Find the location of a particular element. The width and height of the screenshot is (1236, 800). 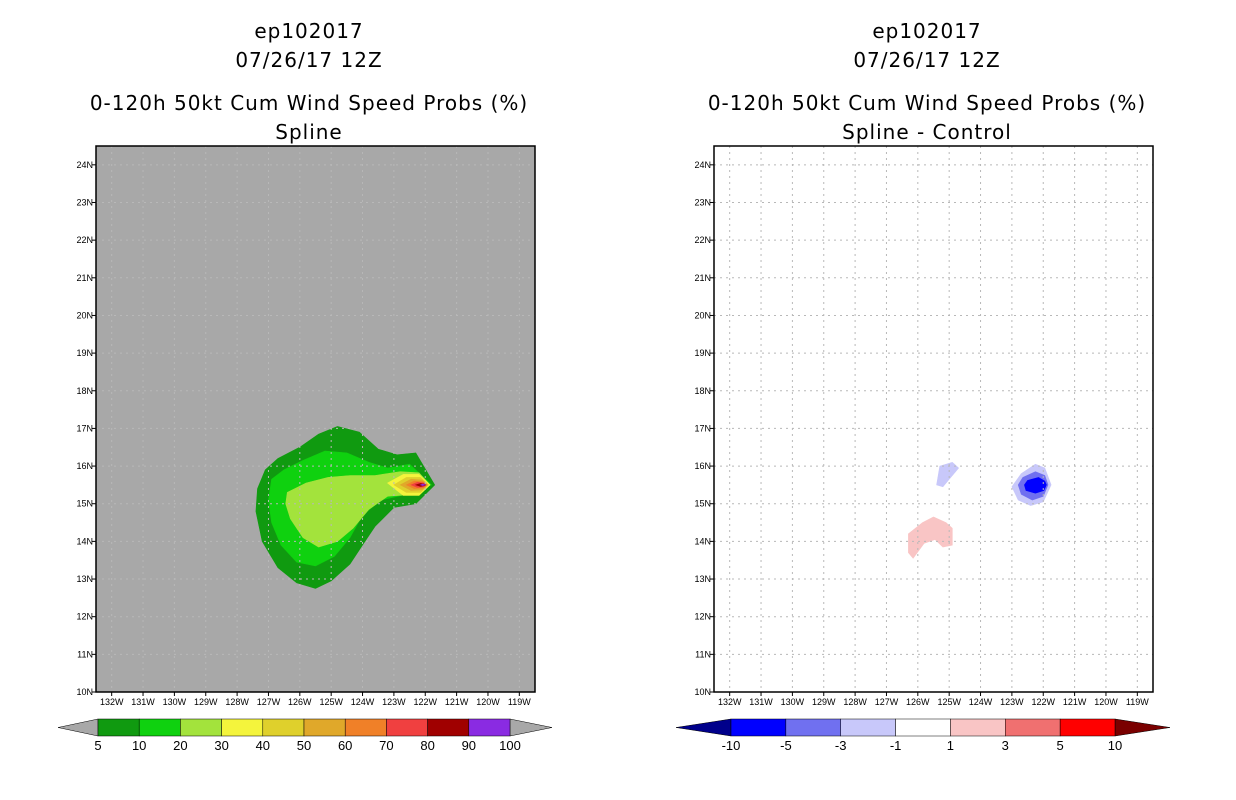

colorbar-label: 30 is located at coordinates (221, 745).